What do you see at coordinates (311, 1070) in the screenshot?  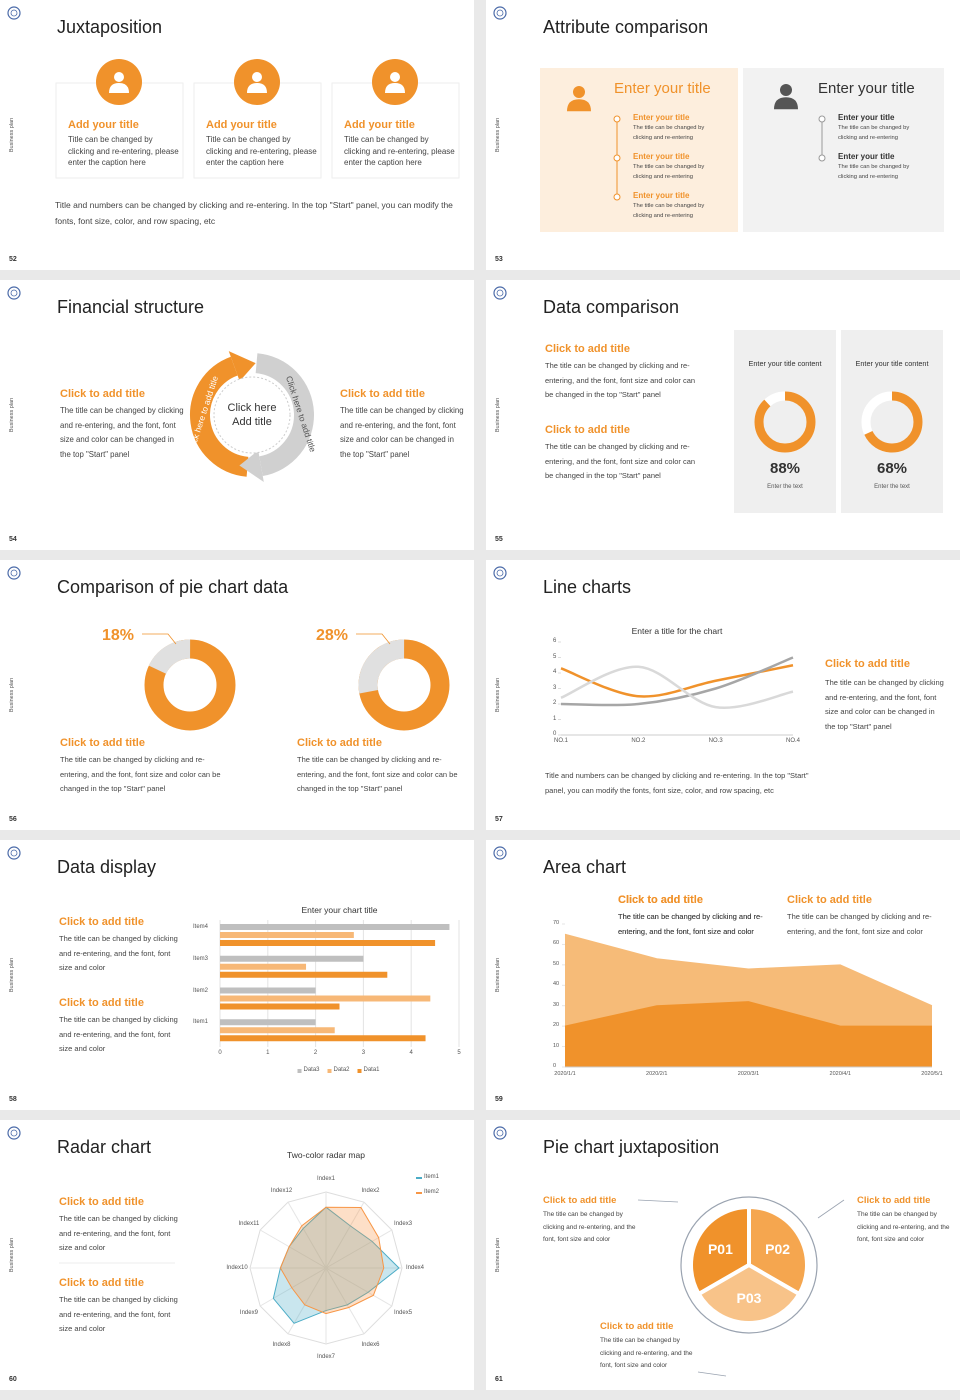 I see `legend-label: Data3` at bounding box center [311, 1070].